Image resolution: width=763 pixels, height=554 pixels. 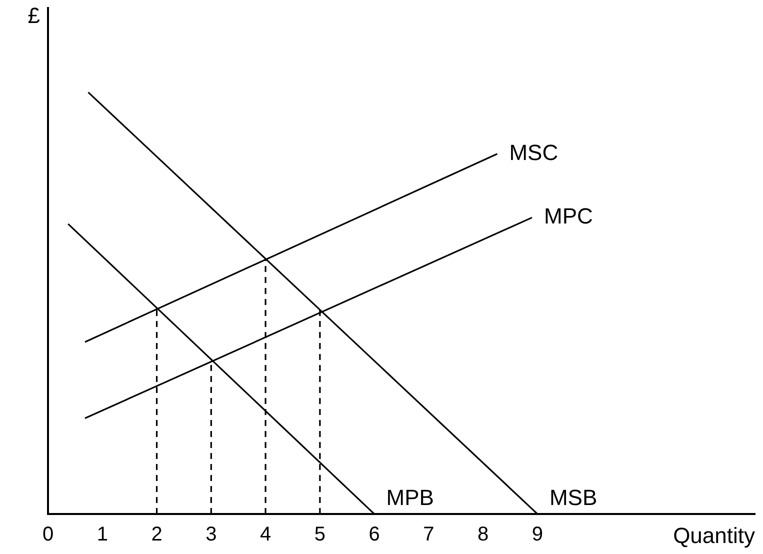 I want to click on x-tick-label: 1, so click(x=102, y=535).